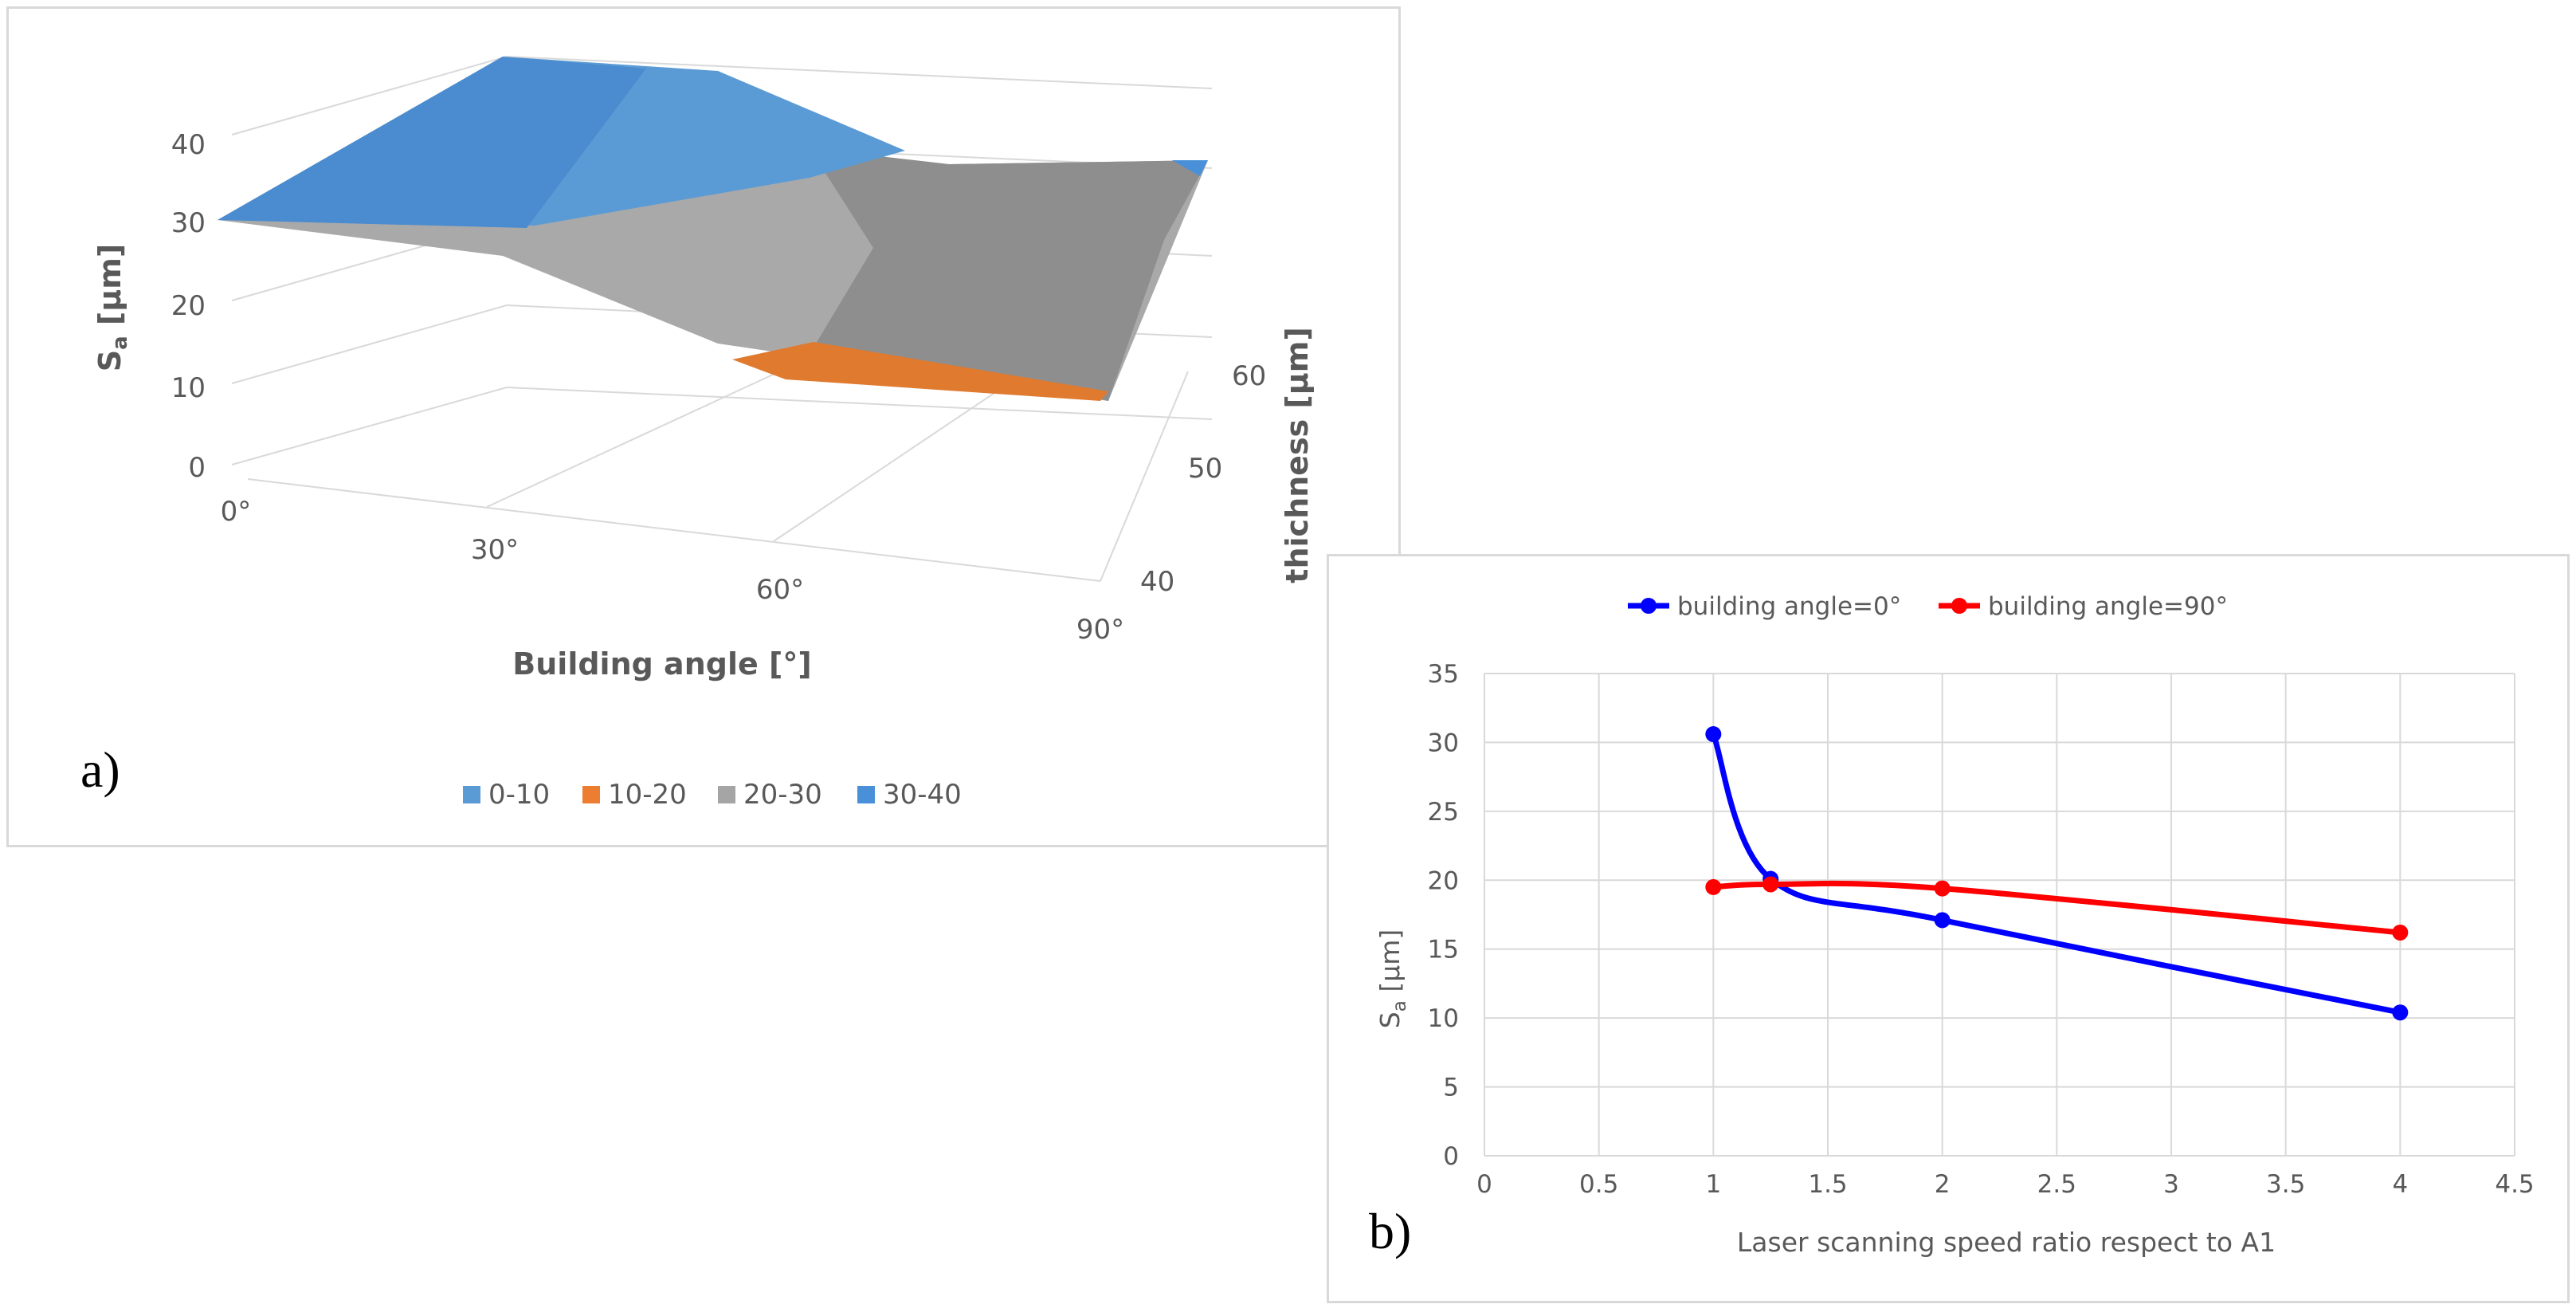  Describe the element at coordinates (519, 795) in the screenshot. I see `legend-label: 0-10` at that location.